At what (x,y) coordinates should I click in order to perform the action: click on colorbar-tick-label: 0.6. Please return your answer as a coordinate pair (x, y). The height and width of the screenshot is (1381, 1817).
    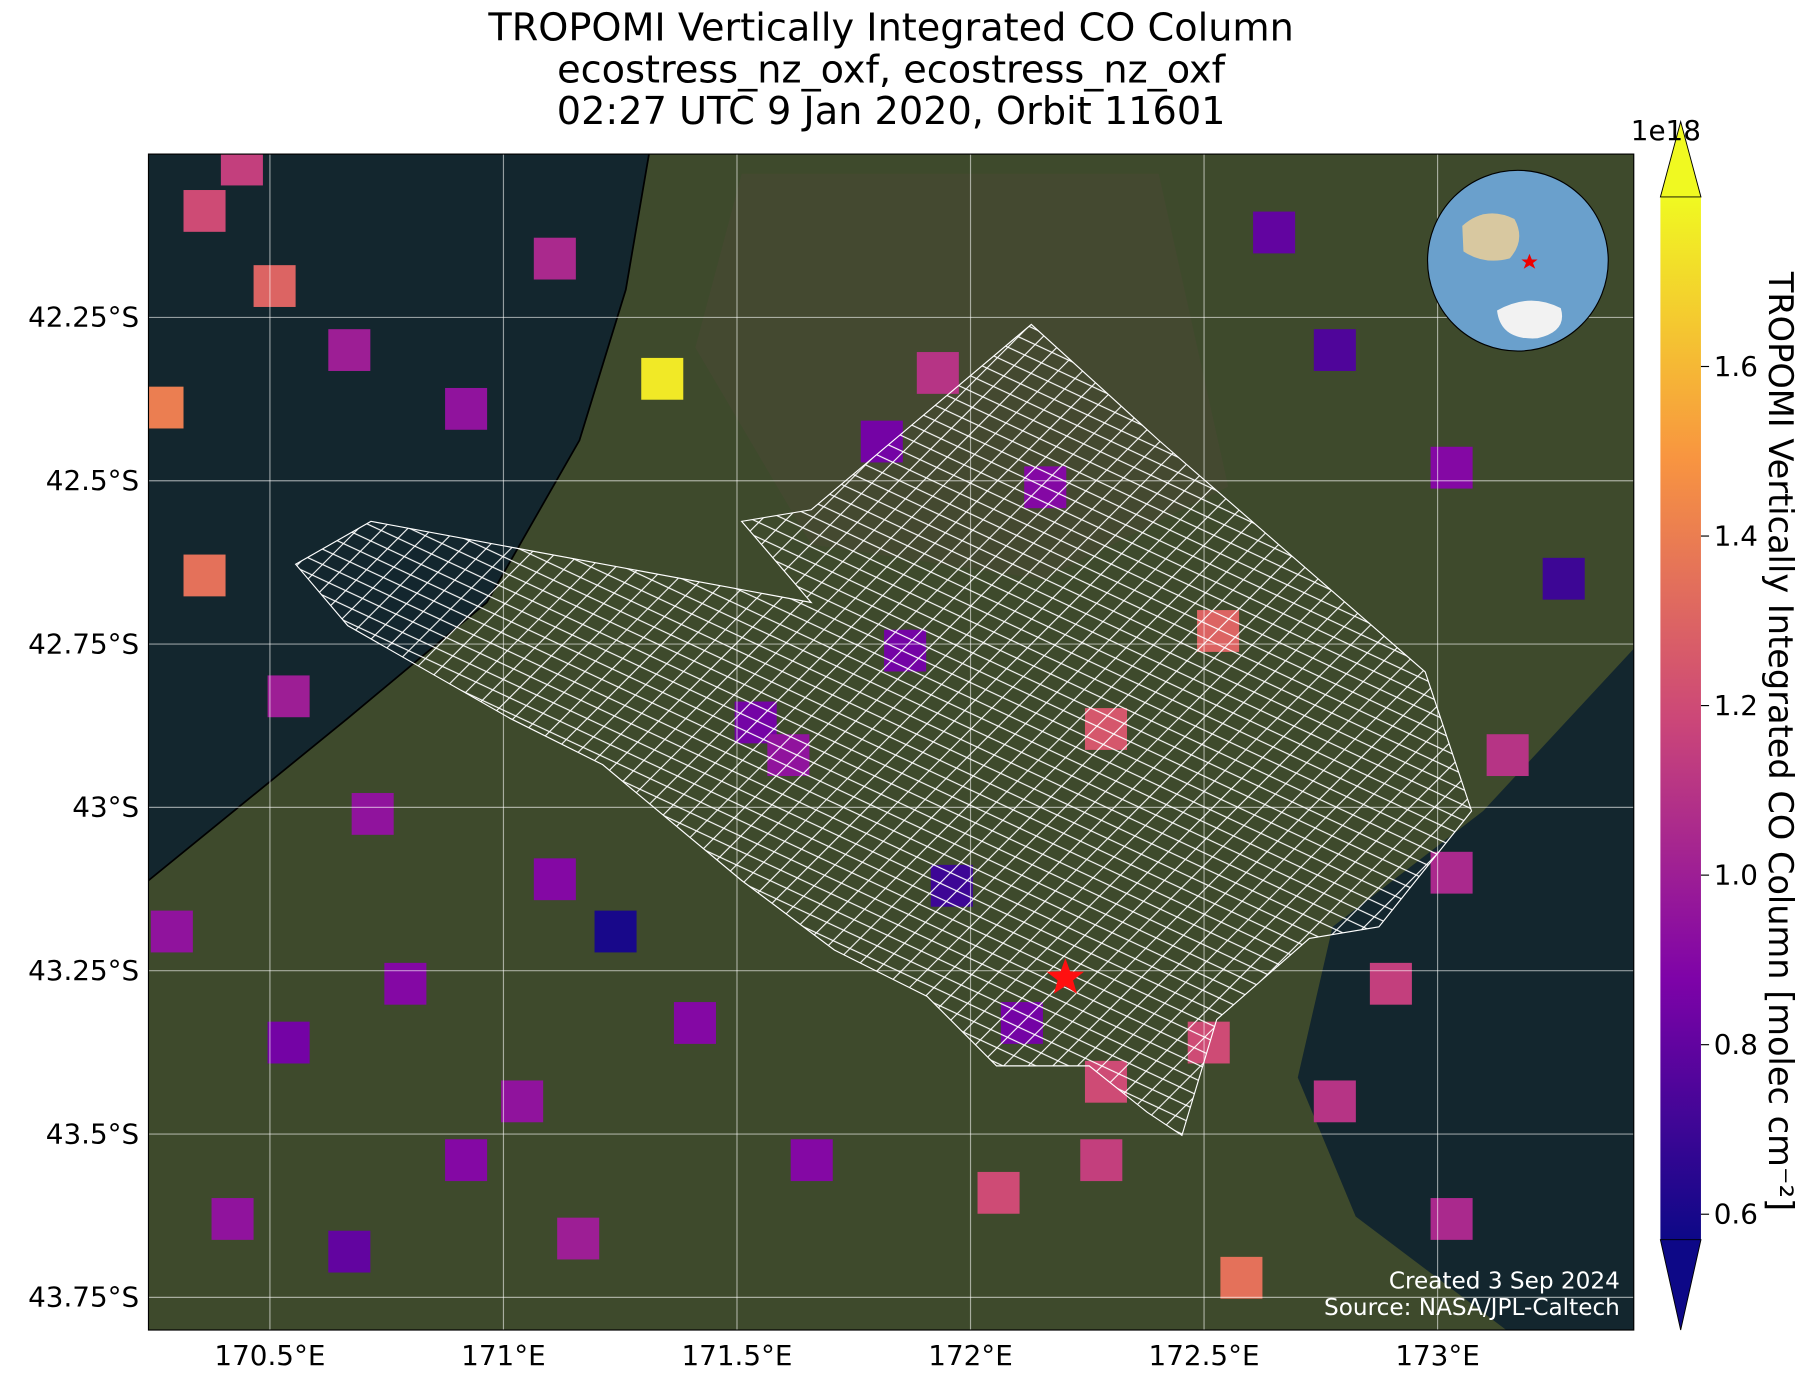
    Looking at the image, I should click on (1736, 1213).